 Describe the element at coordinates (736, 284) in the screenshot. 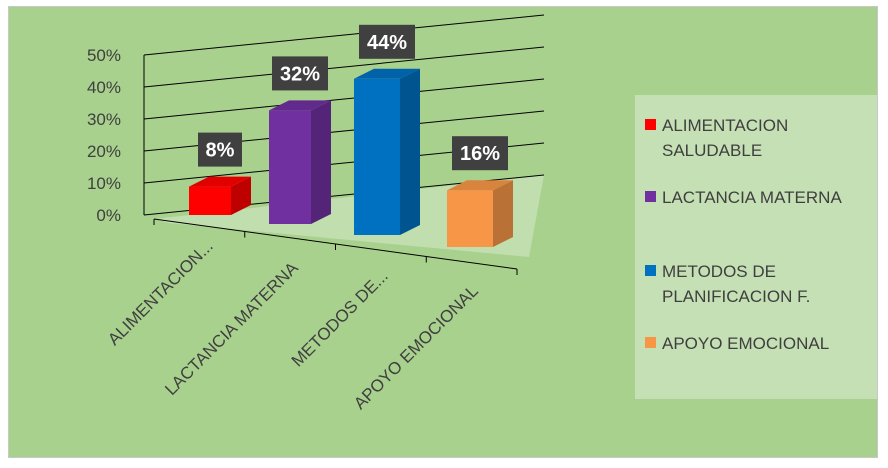

I see `legend-label: METODOS DE PLANIFICACION F.` at that location.